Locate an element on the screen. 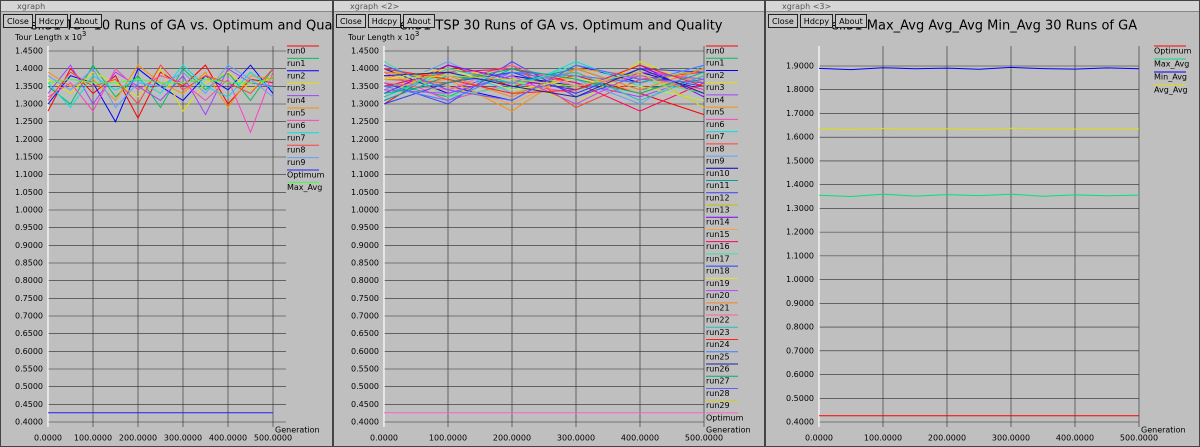 This screenshot has width=1200, height=447. legend-label: Avg_Avg is located at coordinates (1171, 90).